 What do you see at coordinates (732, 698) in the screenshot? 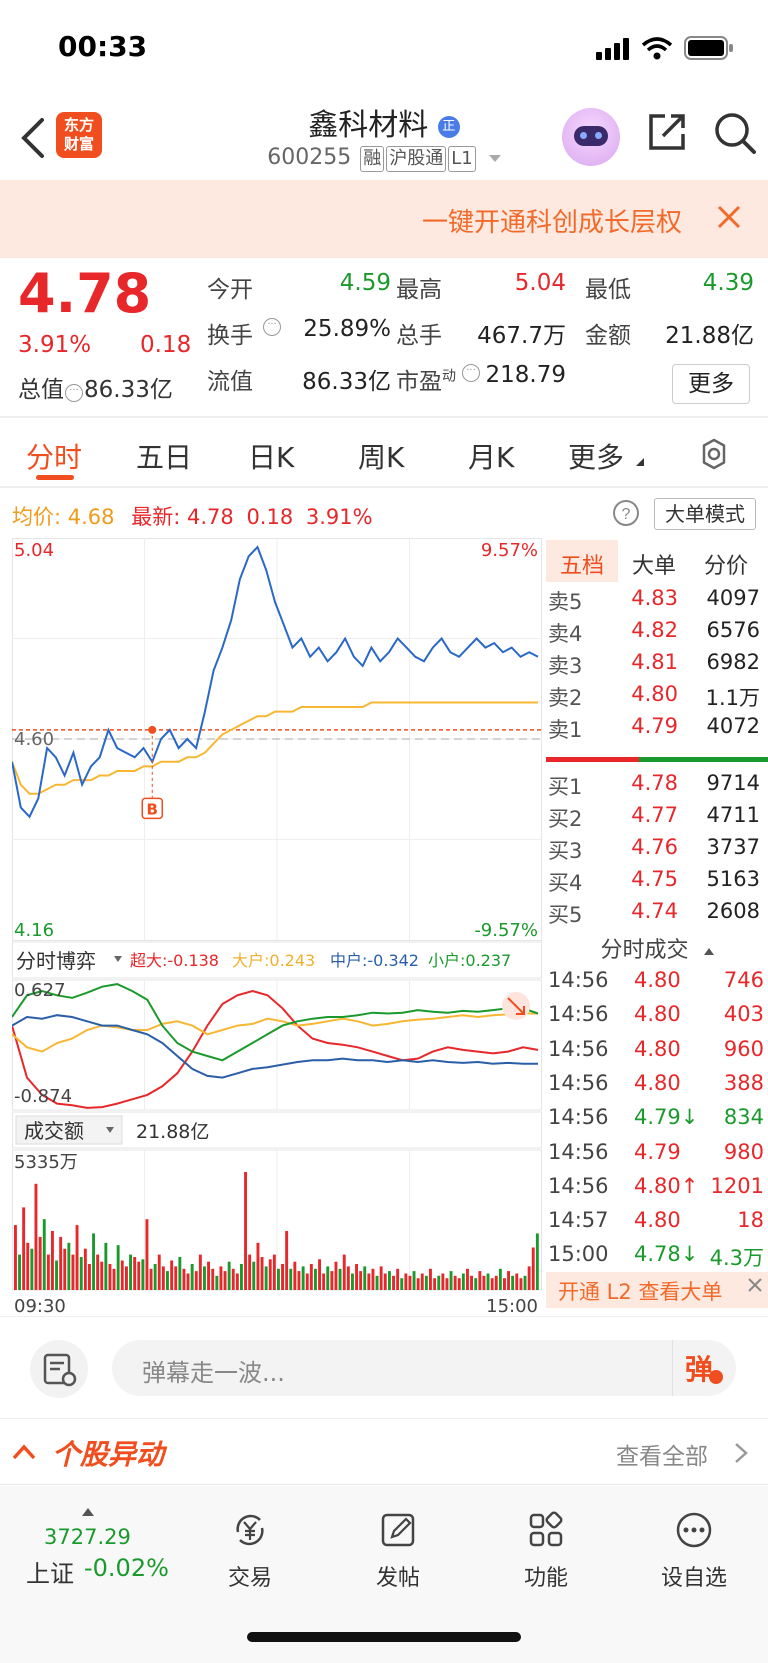
I see `ob-vol: 1.1万` at bounding box center [732, 698].